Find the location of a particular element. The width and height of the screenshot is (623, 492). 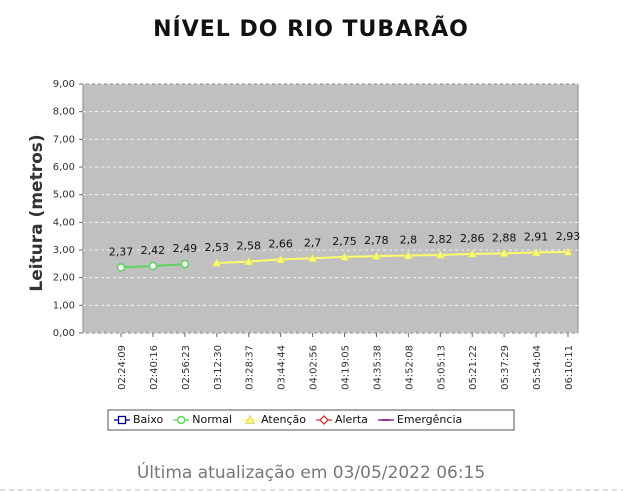

x-tick-label: 04:52:08 is located at coordinates (409, 367).